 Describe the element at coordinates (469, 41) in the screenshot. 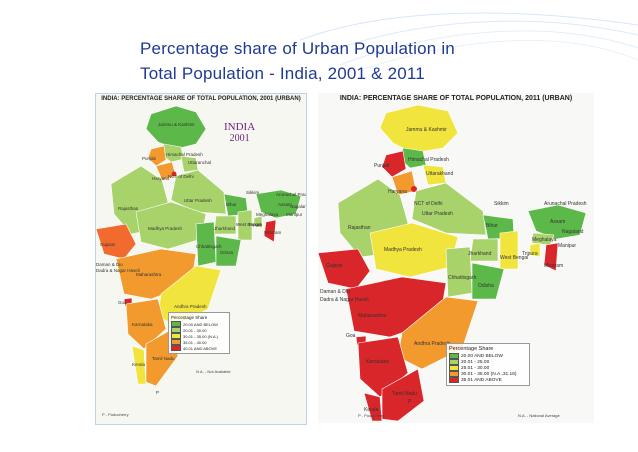

I see `decorative-swoosh` at that location.